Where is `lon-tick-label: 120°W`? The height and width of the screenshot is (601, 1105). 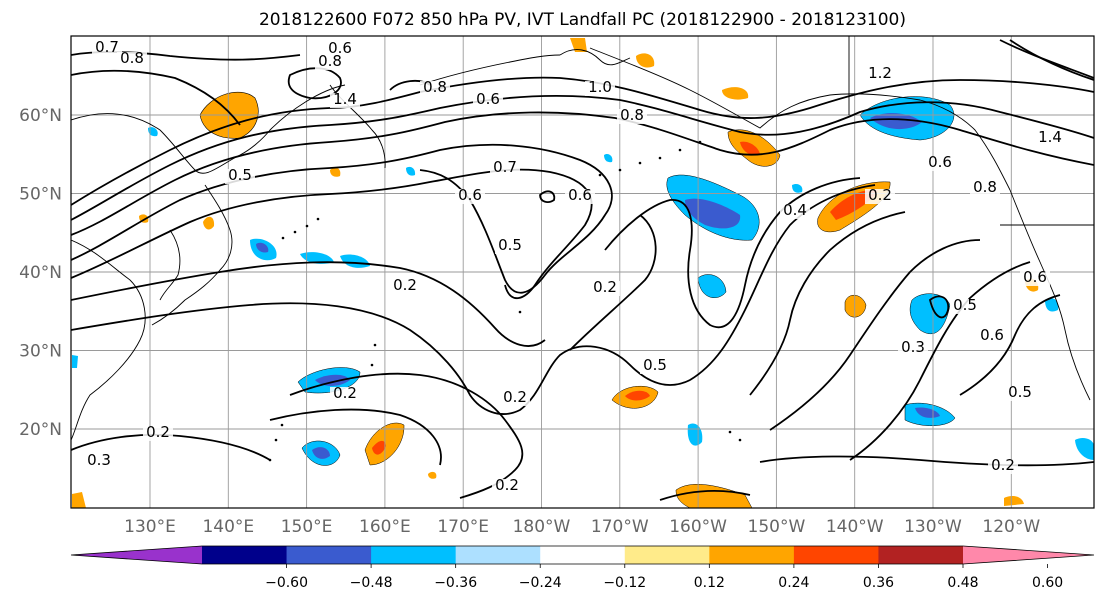
lon-tick-label: 120°W is located at coordinates (1011, 527).